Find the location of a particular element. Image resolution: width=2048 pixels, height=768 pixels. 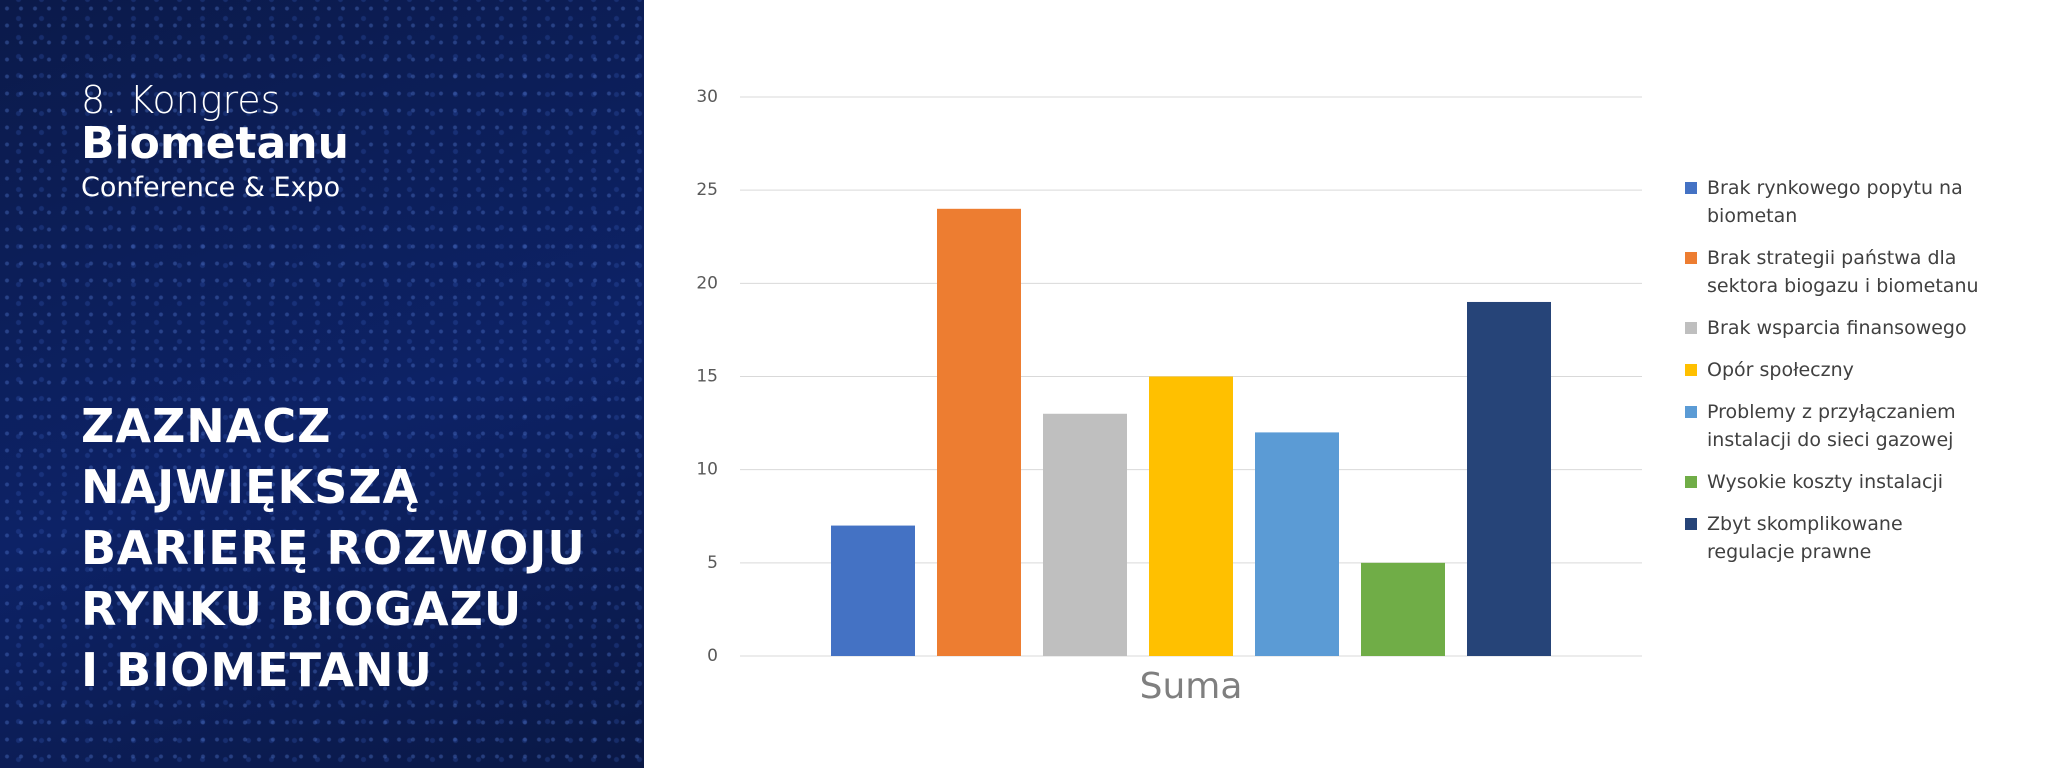

legend-item: Wysokie koszty instalacji is located at coordinates (1835, 482).